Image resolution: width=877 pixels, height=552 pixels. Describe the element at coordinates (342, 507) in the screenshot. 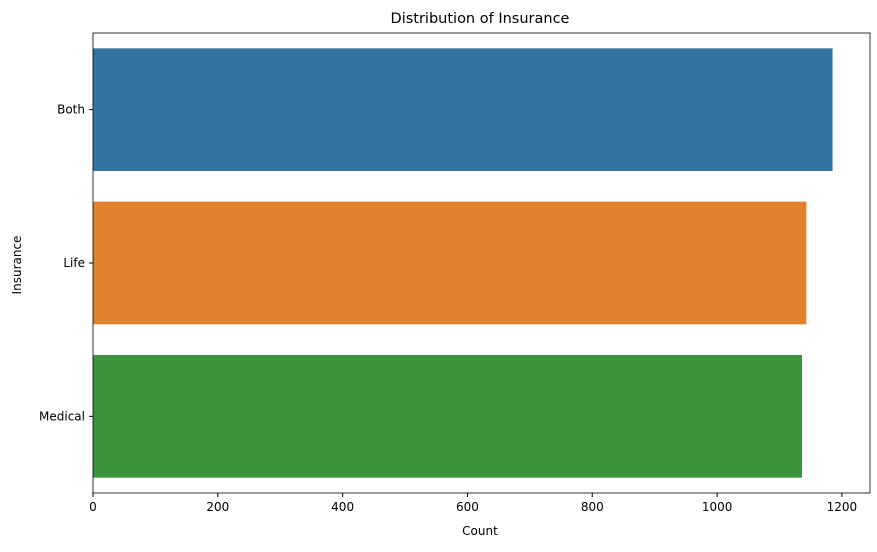

I see `x-tick-label: 400` at that location.